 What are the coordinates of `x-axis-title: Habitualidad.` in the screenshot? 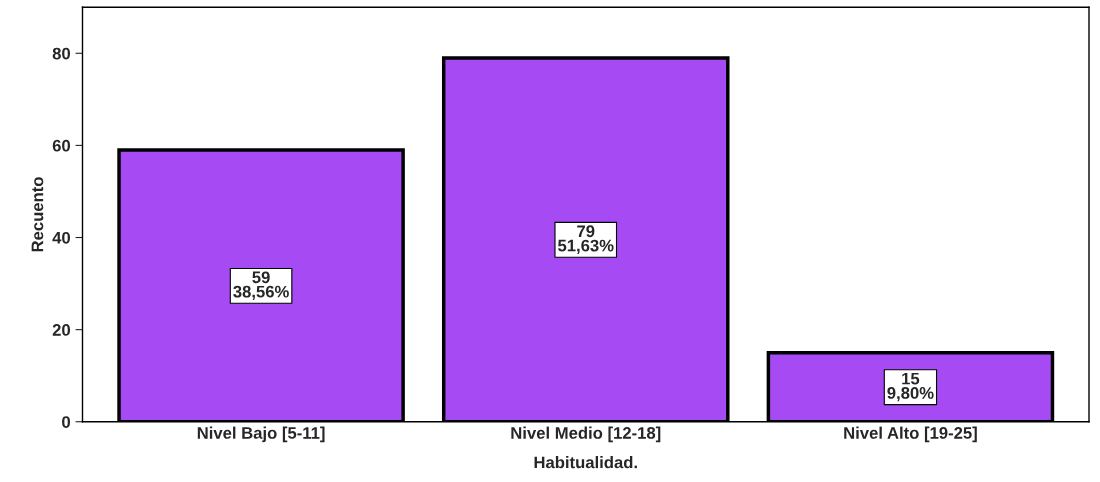 It's located at (585, 462).